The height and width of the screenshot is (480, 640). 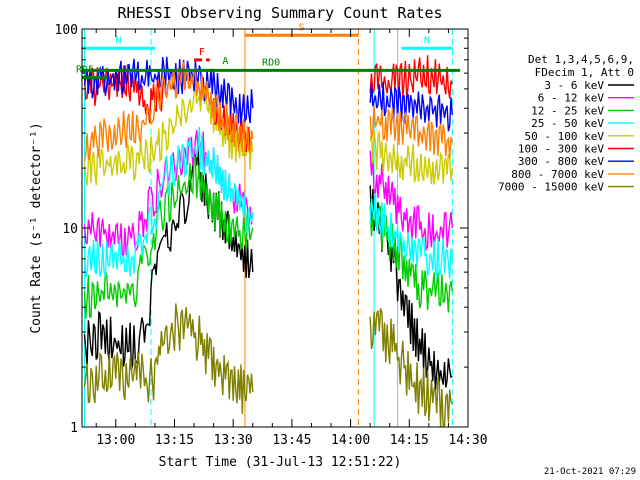 What do you see at coordinates (584, 72) in the screenshot?
I see `legend-header: FDecim 1, Att 0` at bounding box center [584, 72].